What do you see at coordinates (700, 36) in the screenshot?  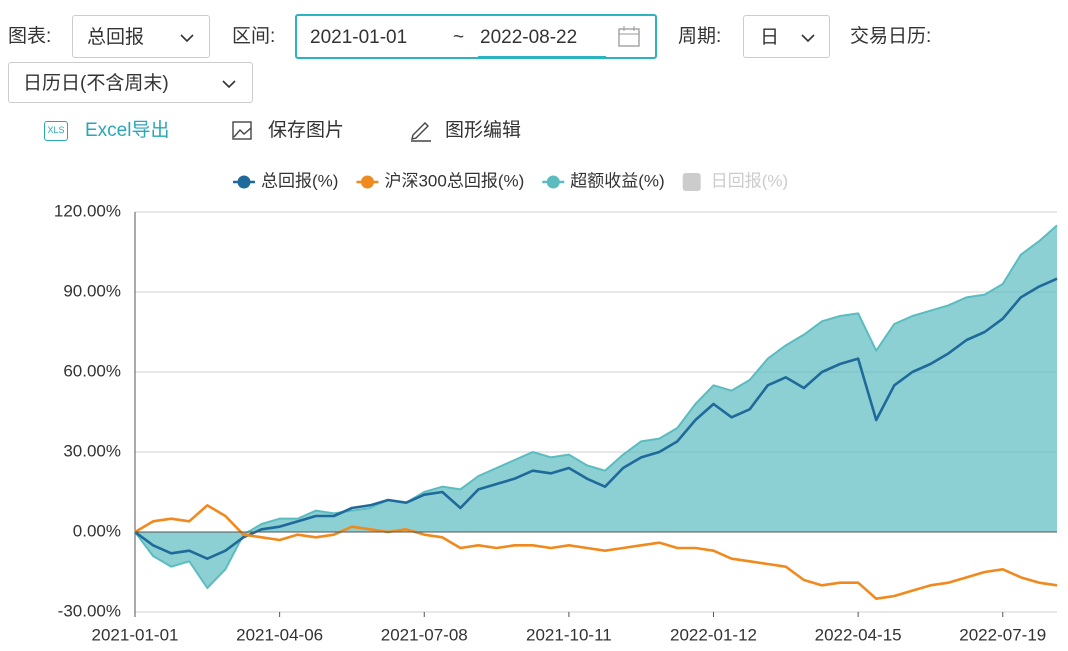 I see `period-label: 周期:` at bounding box center [700, 36].